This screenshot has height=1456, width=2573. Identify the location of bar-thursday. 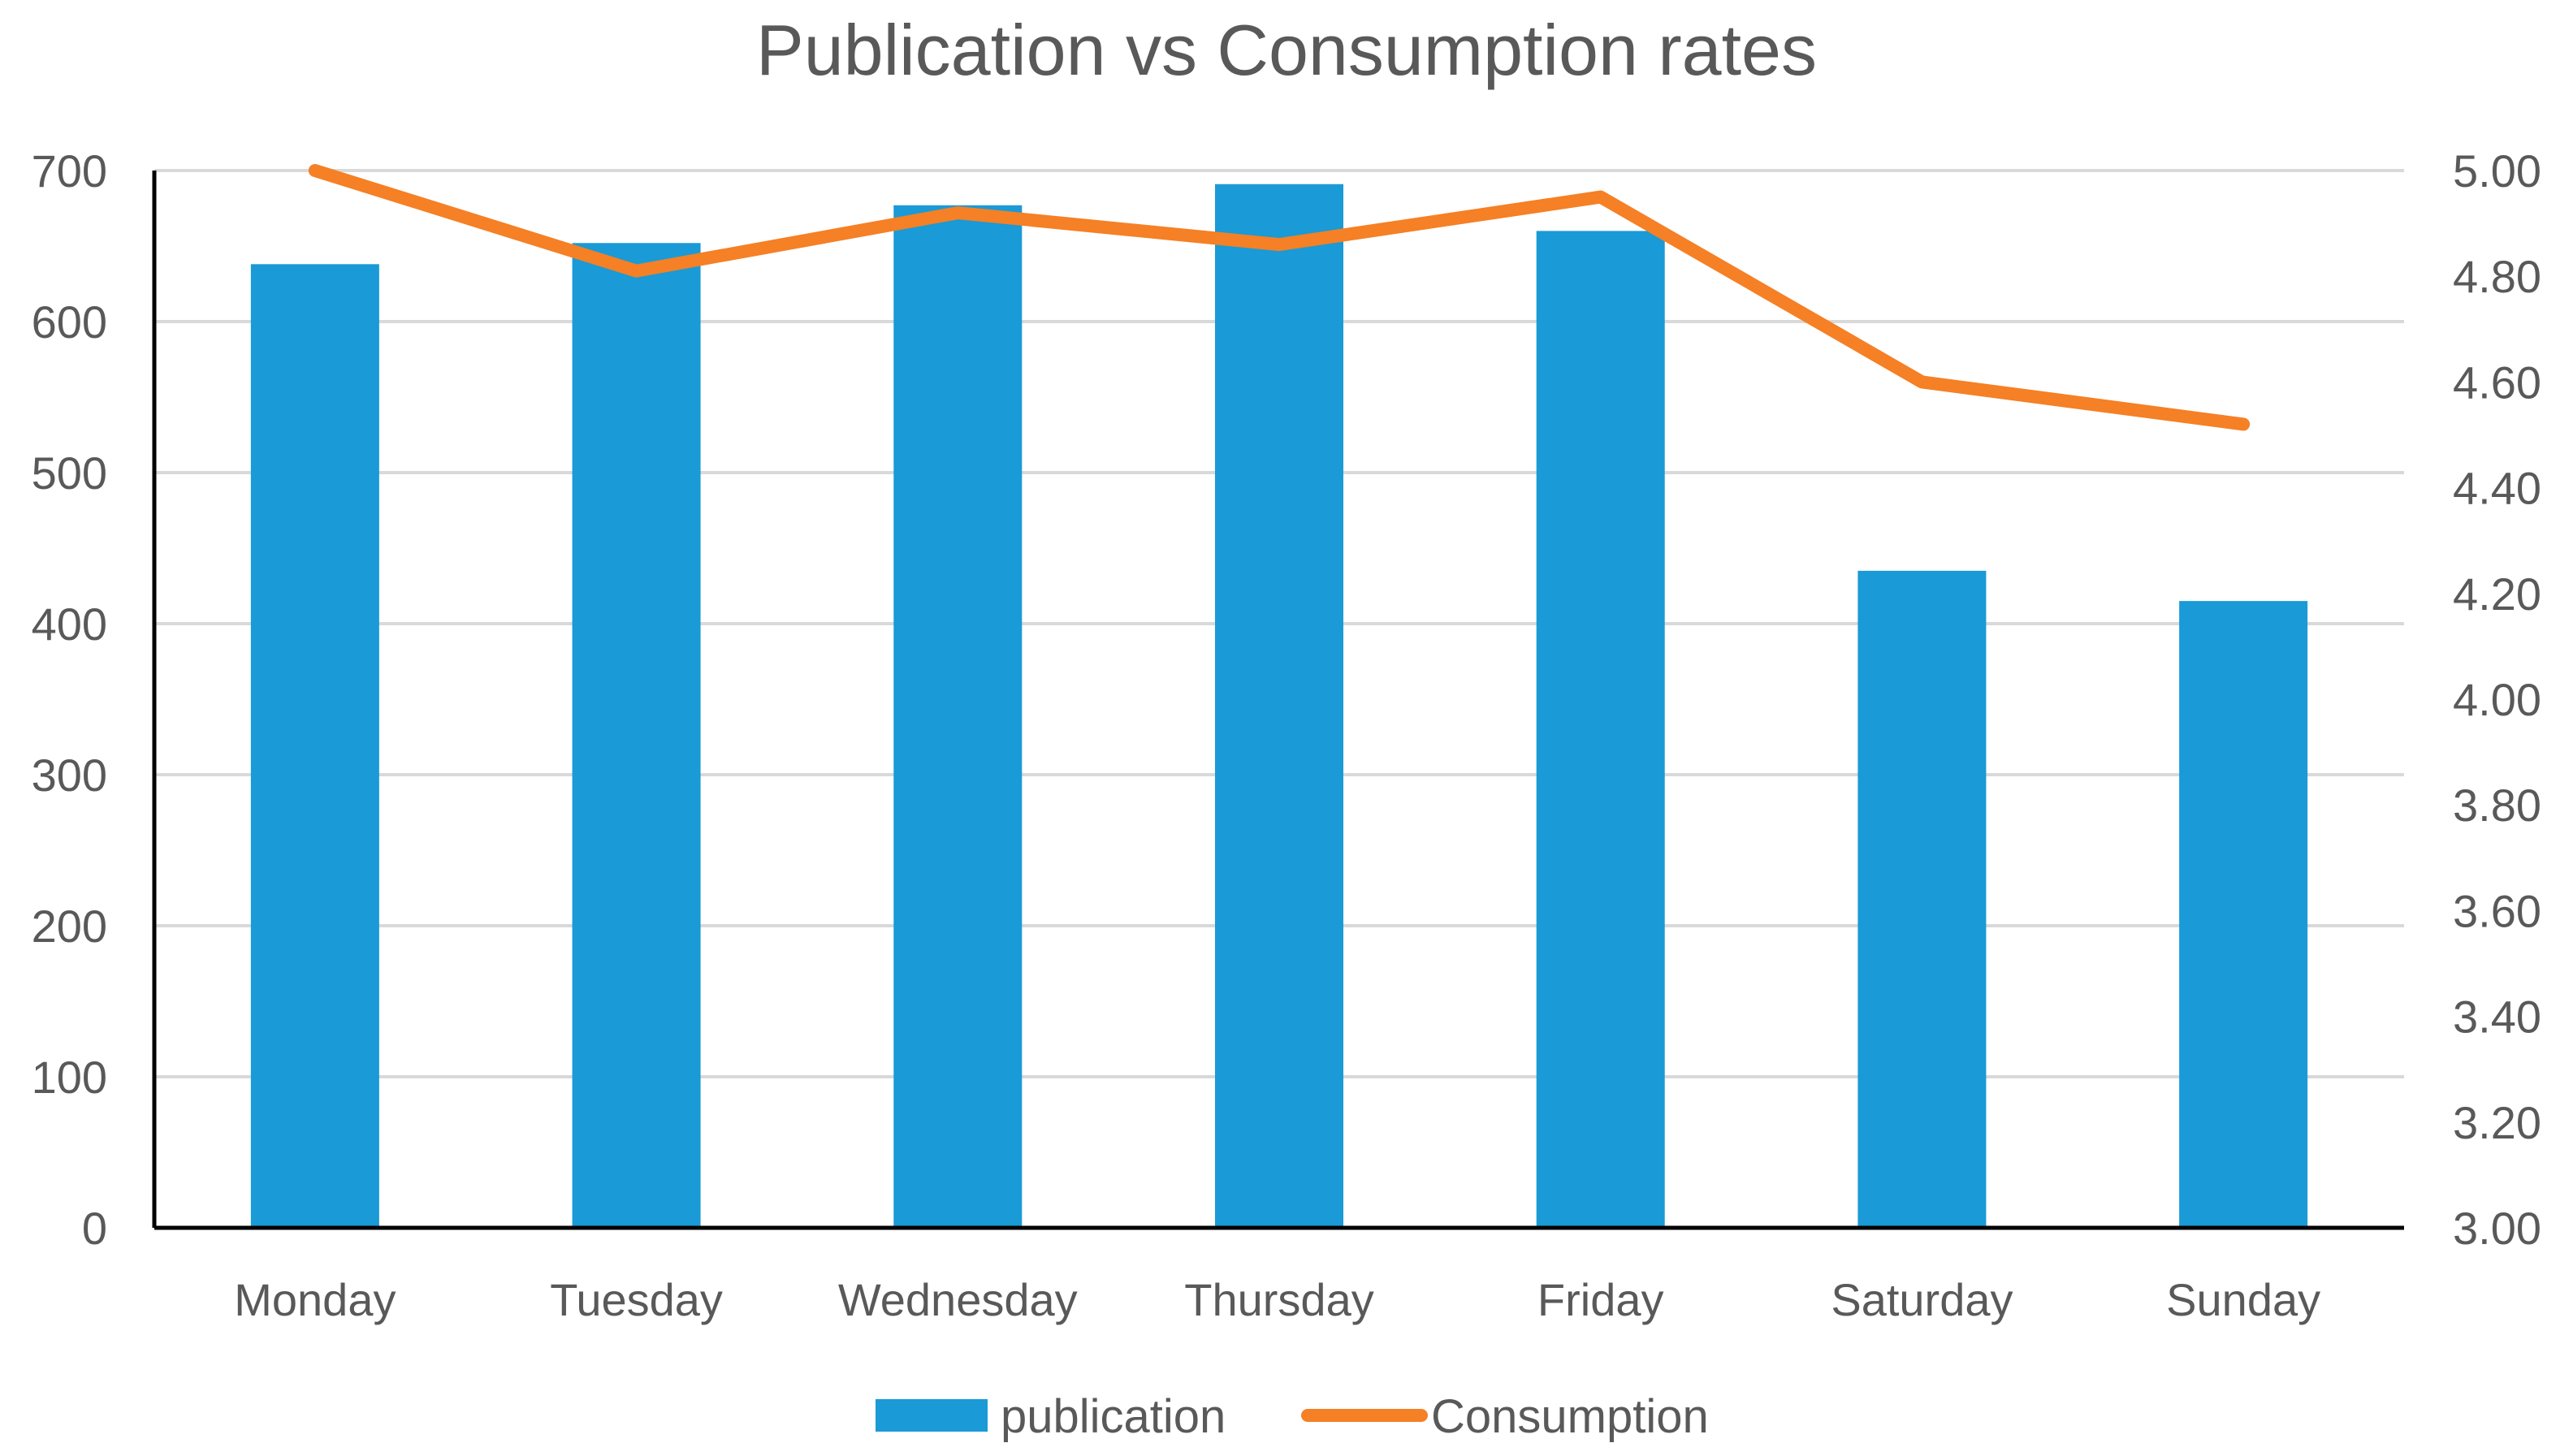
(1279, 706).